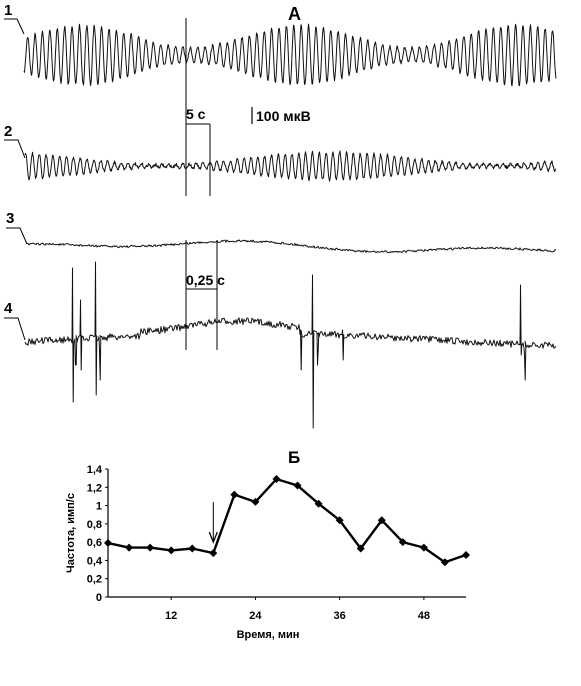  Describe the element at coordinates (213, 537) in the screenshot. I see `event-arrow-head` at that location.